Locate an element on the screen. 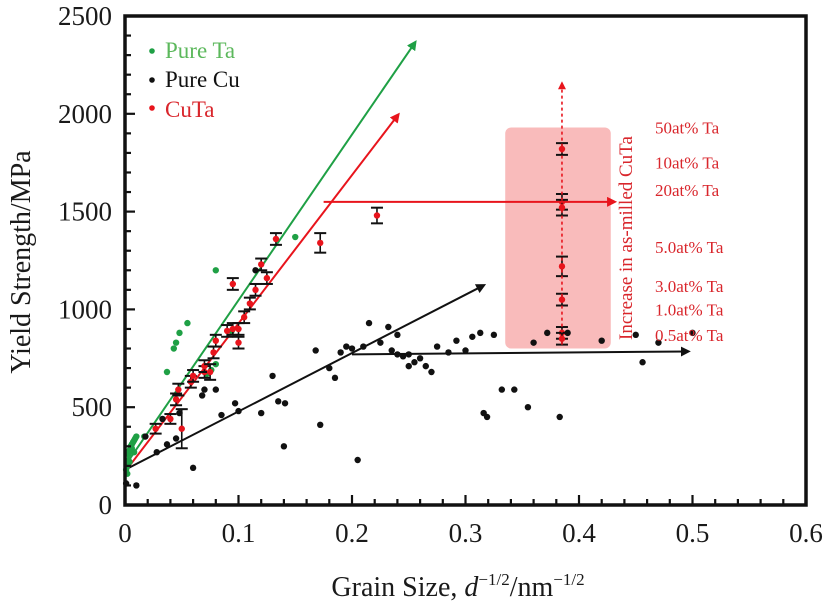 This screenshot has height=613, width=823. legend: Pure Ta Pure Cu CuTa is located at coordinates (194, 80).